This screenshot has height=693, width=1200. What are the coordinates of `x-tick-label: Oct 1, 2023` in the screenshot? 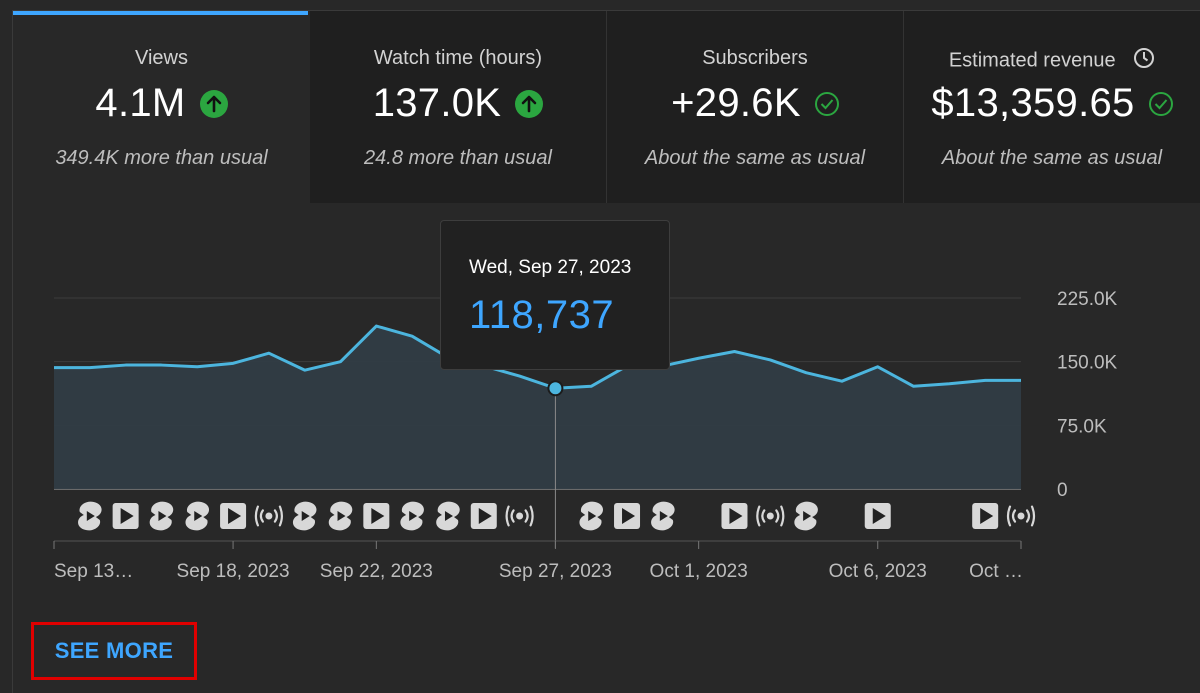 It's located at (699, 571).